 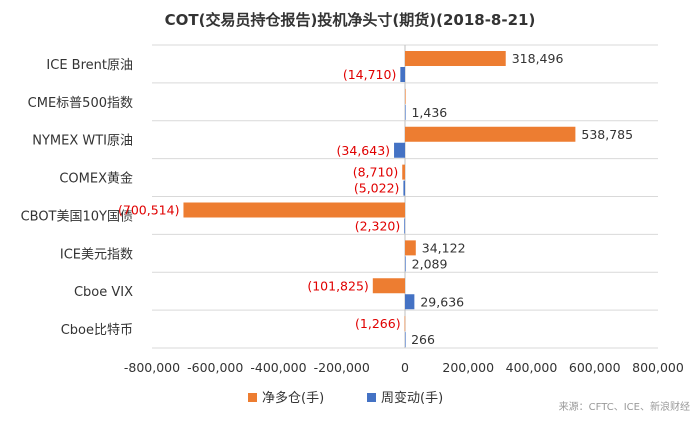 I want to click on value-label: (5,022), so click(x=377, y=188).